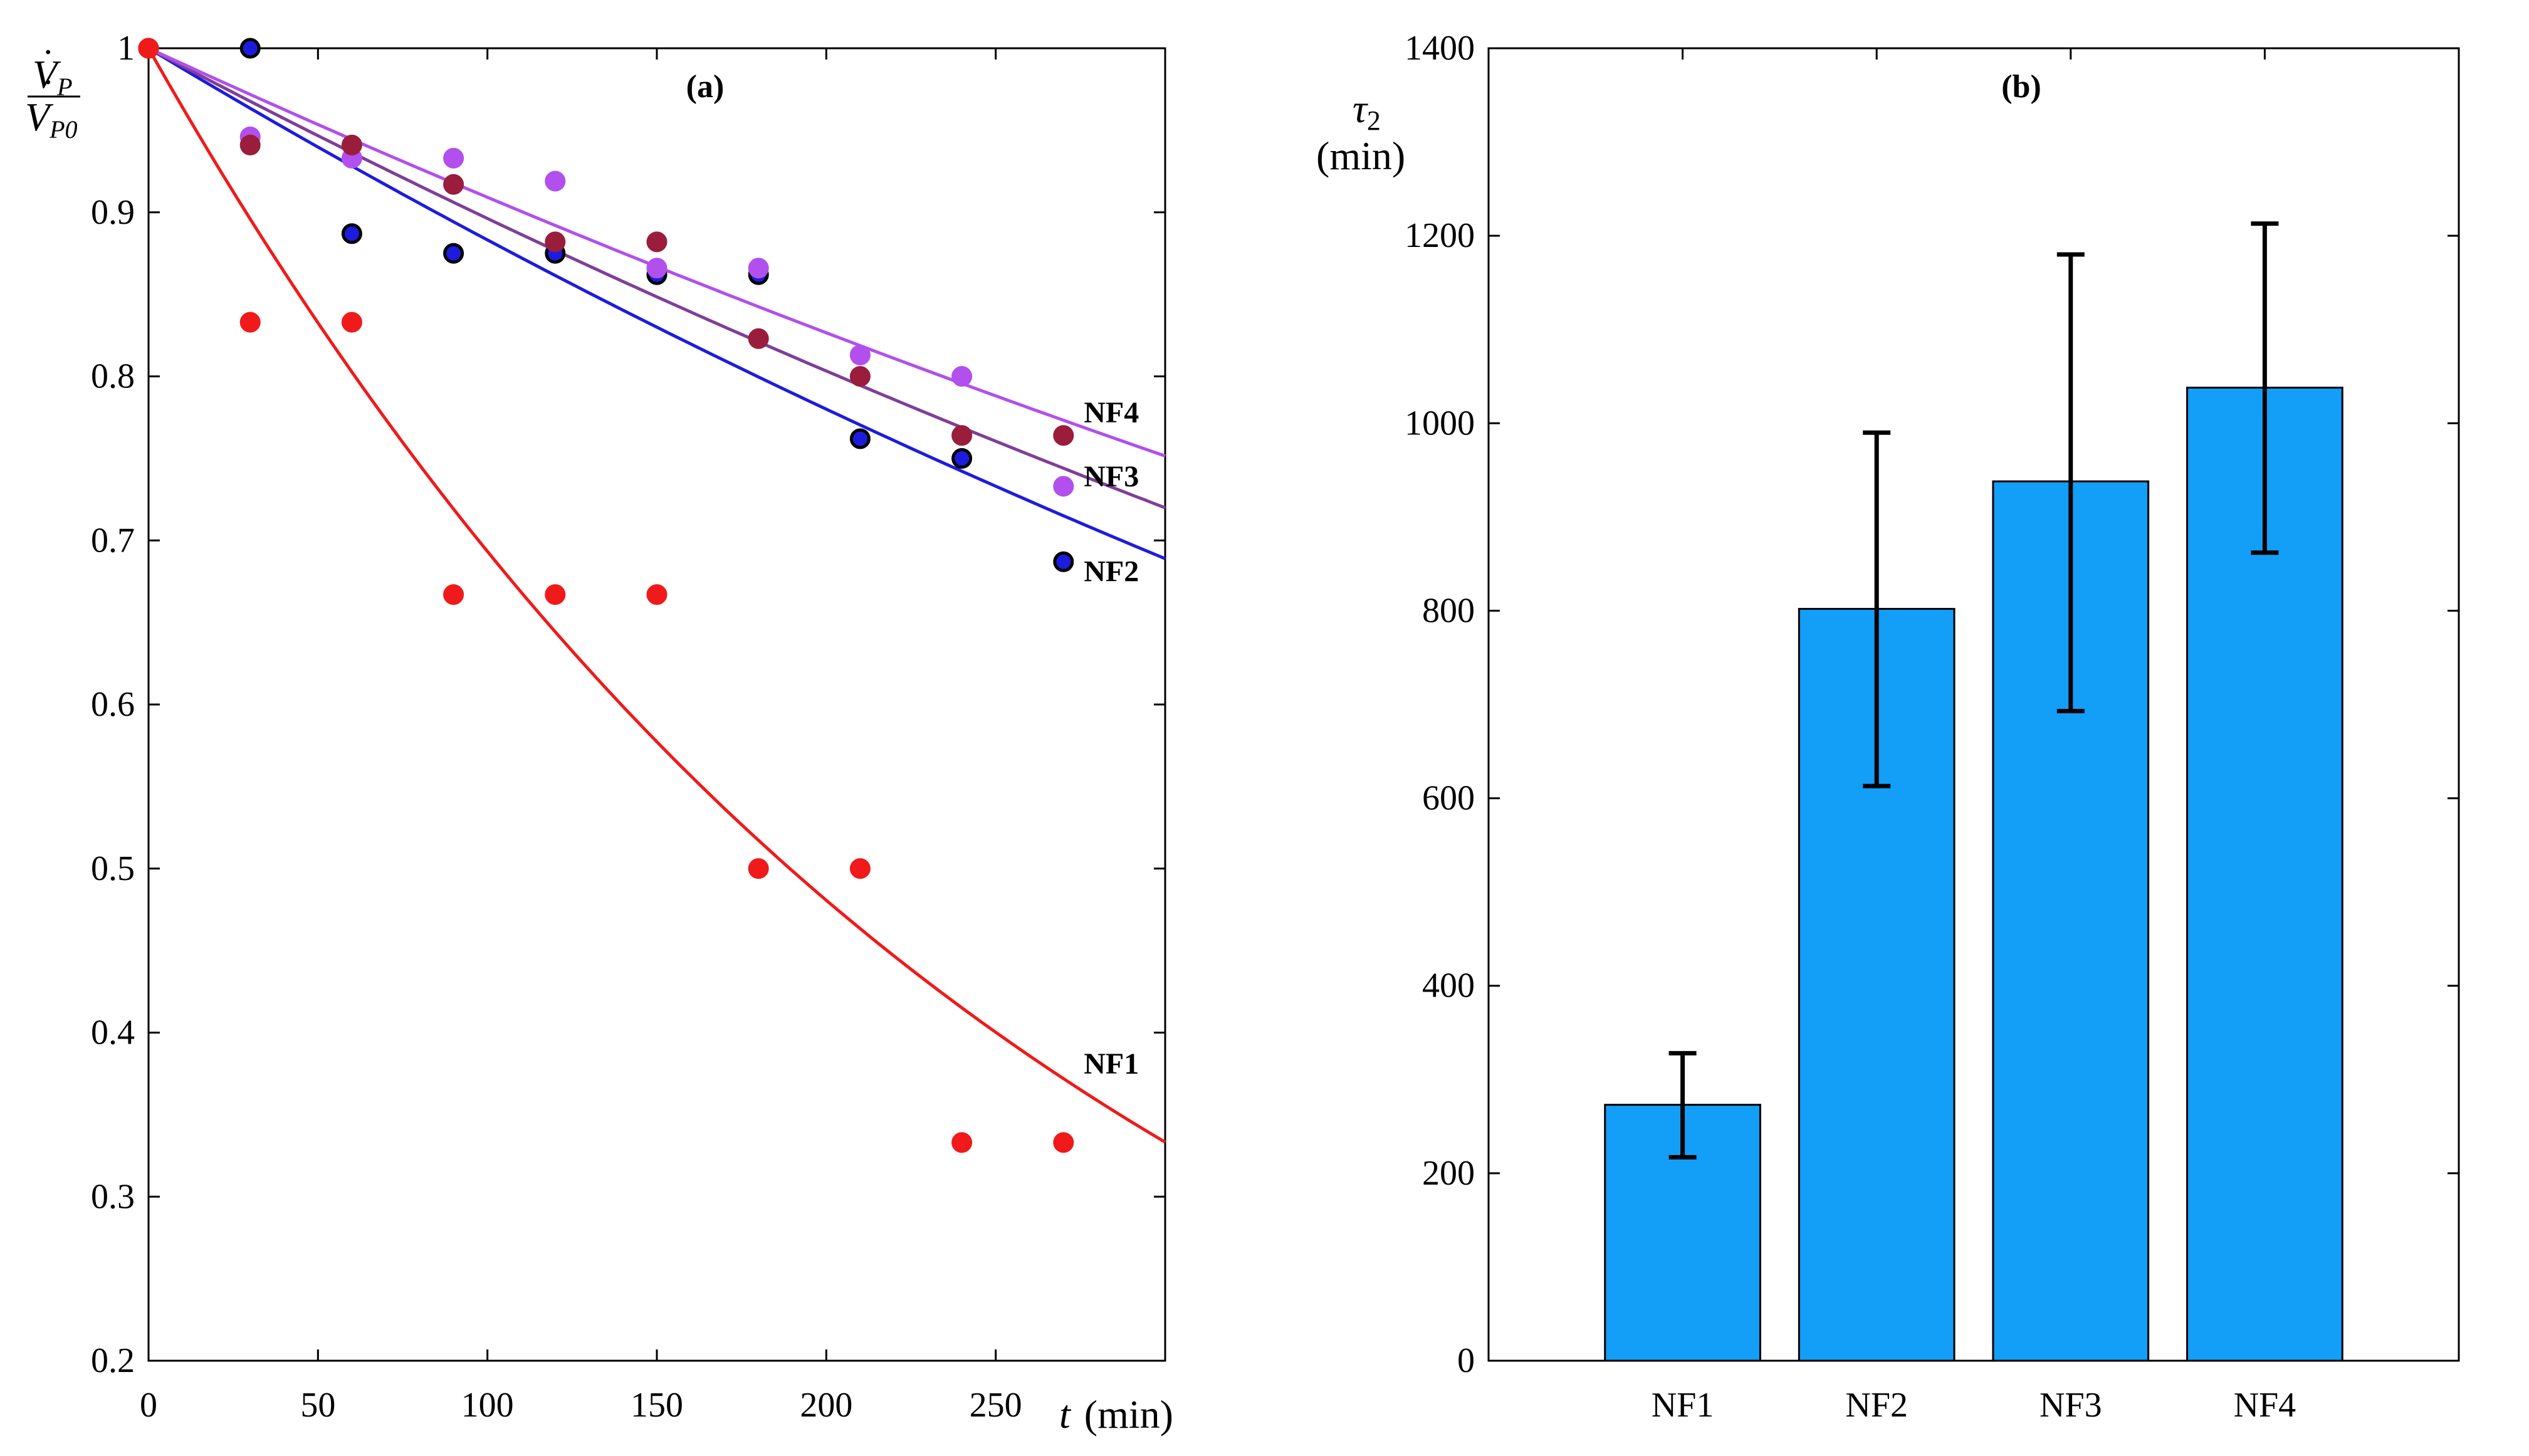  Describe the element at coordinates (113, 377) in the screenshot. I see `panel-a-y-tick-label: 0.8` at that location.